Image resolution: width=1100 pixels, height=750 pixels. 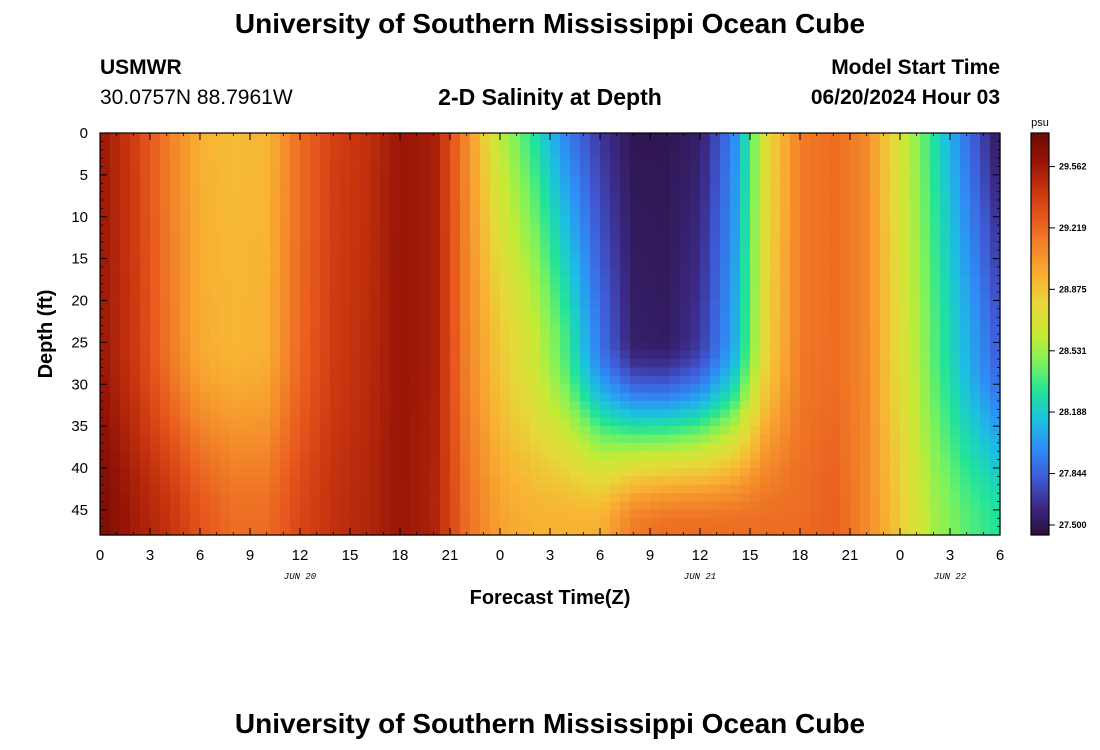 What do you see at coordinates (46, 334) in the screenshot?
I see `y-axis-label: Depth (ft)` at bounding box center [46, 334].